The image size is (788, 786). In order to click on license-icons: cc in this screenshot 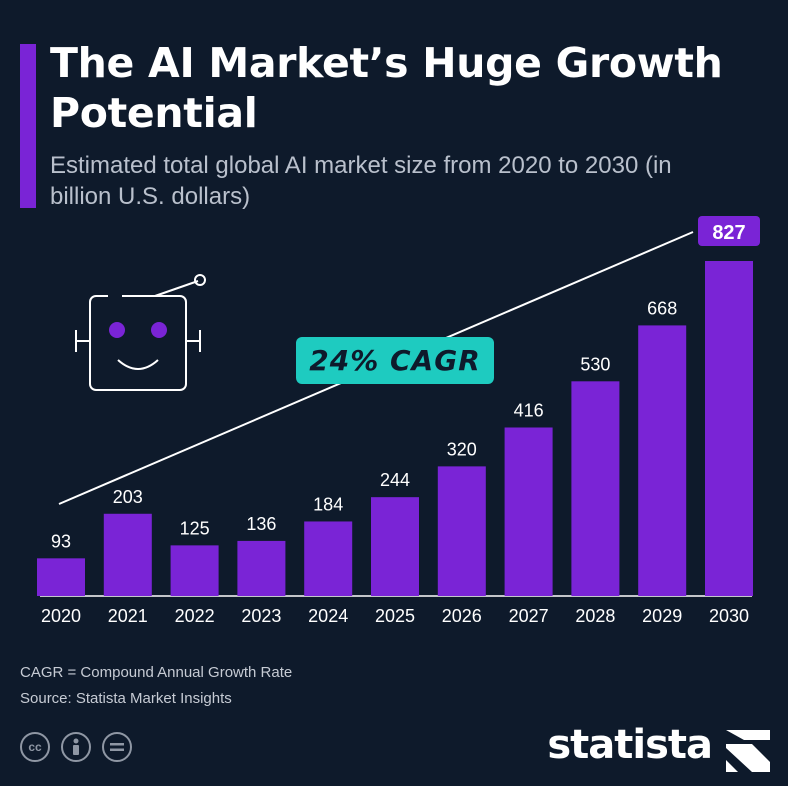, I will do `click(76, 747)`.